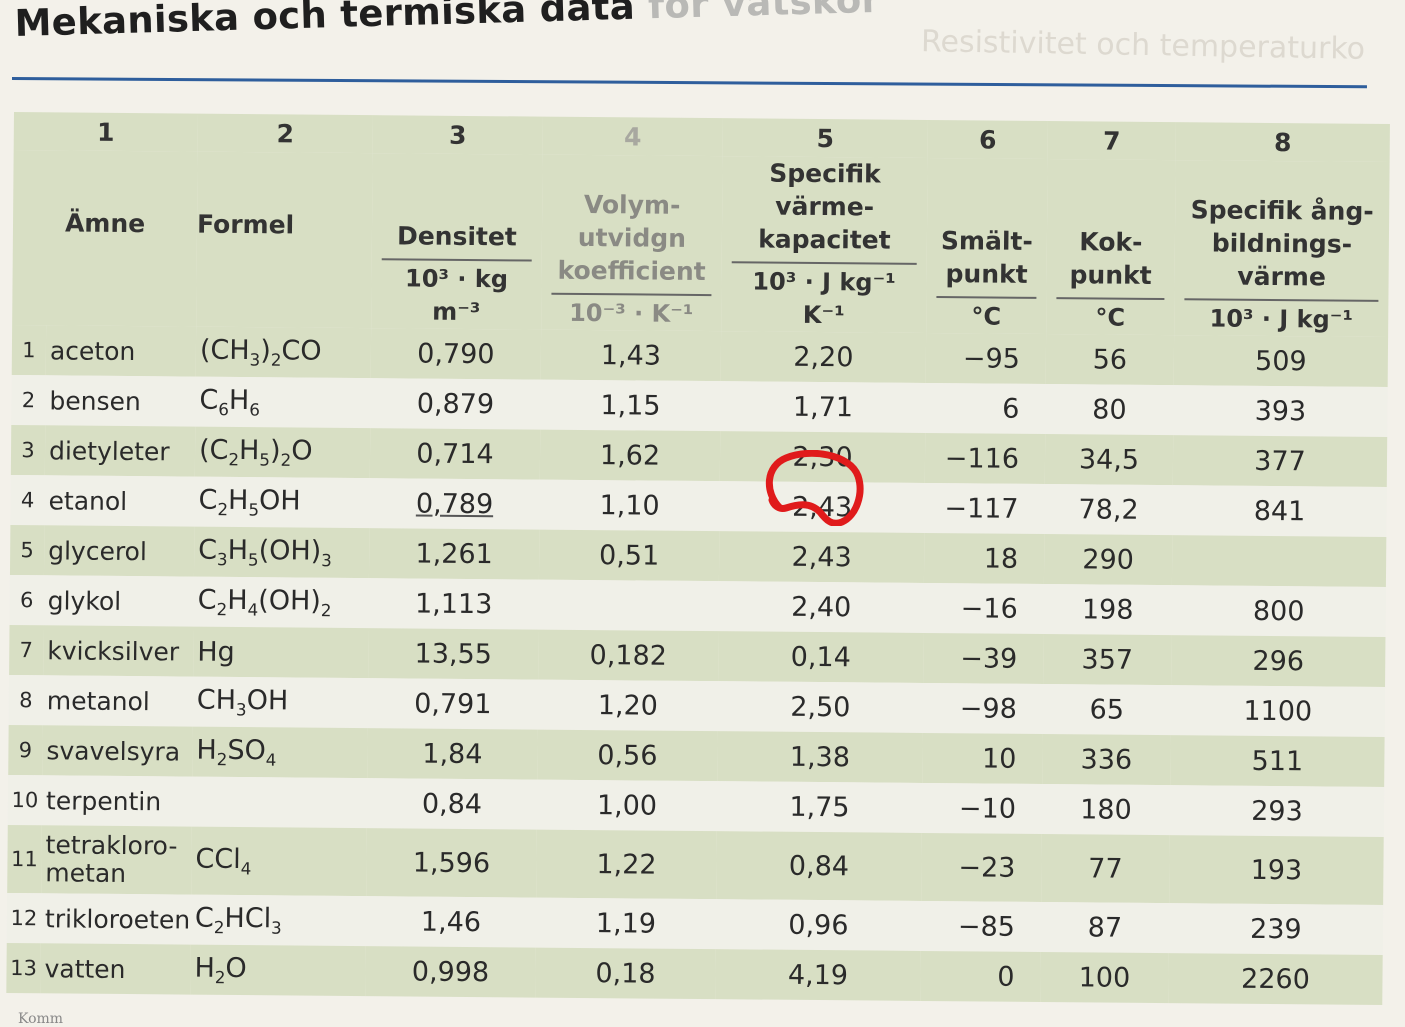  What do you see at coordinates (987, 139) in the screenshot?
I see `column-number: 6` at bounding box center [987, 139].